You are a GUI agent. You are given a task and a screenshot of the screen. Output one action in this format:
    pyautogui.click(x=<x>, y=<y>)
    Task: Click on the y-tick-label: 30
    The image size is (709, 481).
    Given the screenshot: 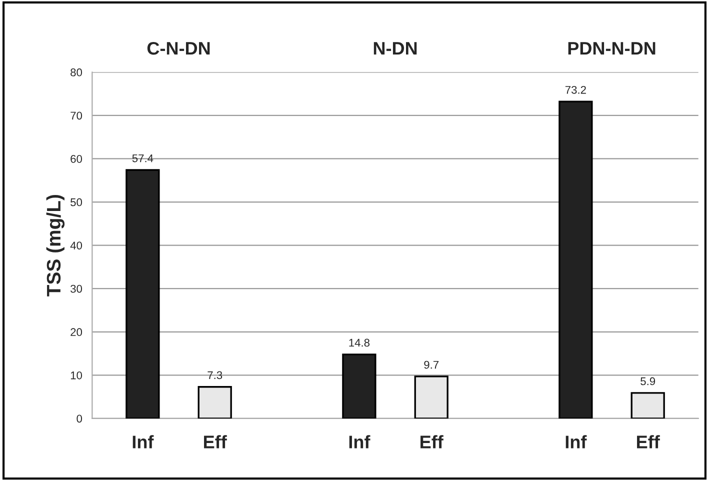 What is the action you would take?
    pyautogui.click(x=76, y=288)
    